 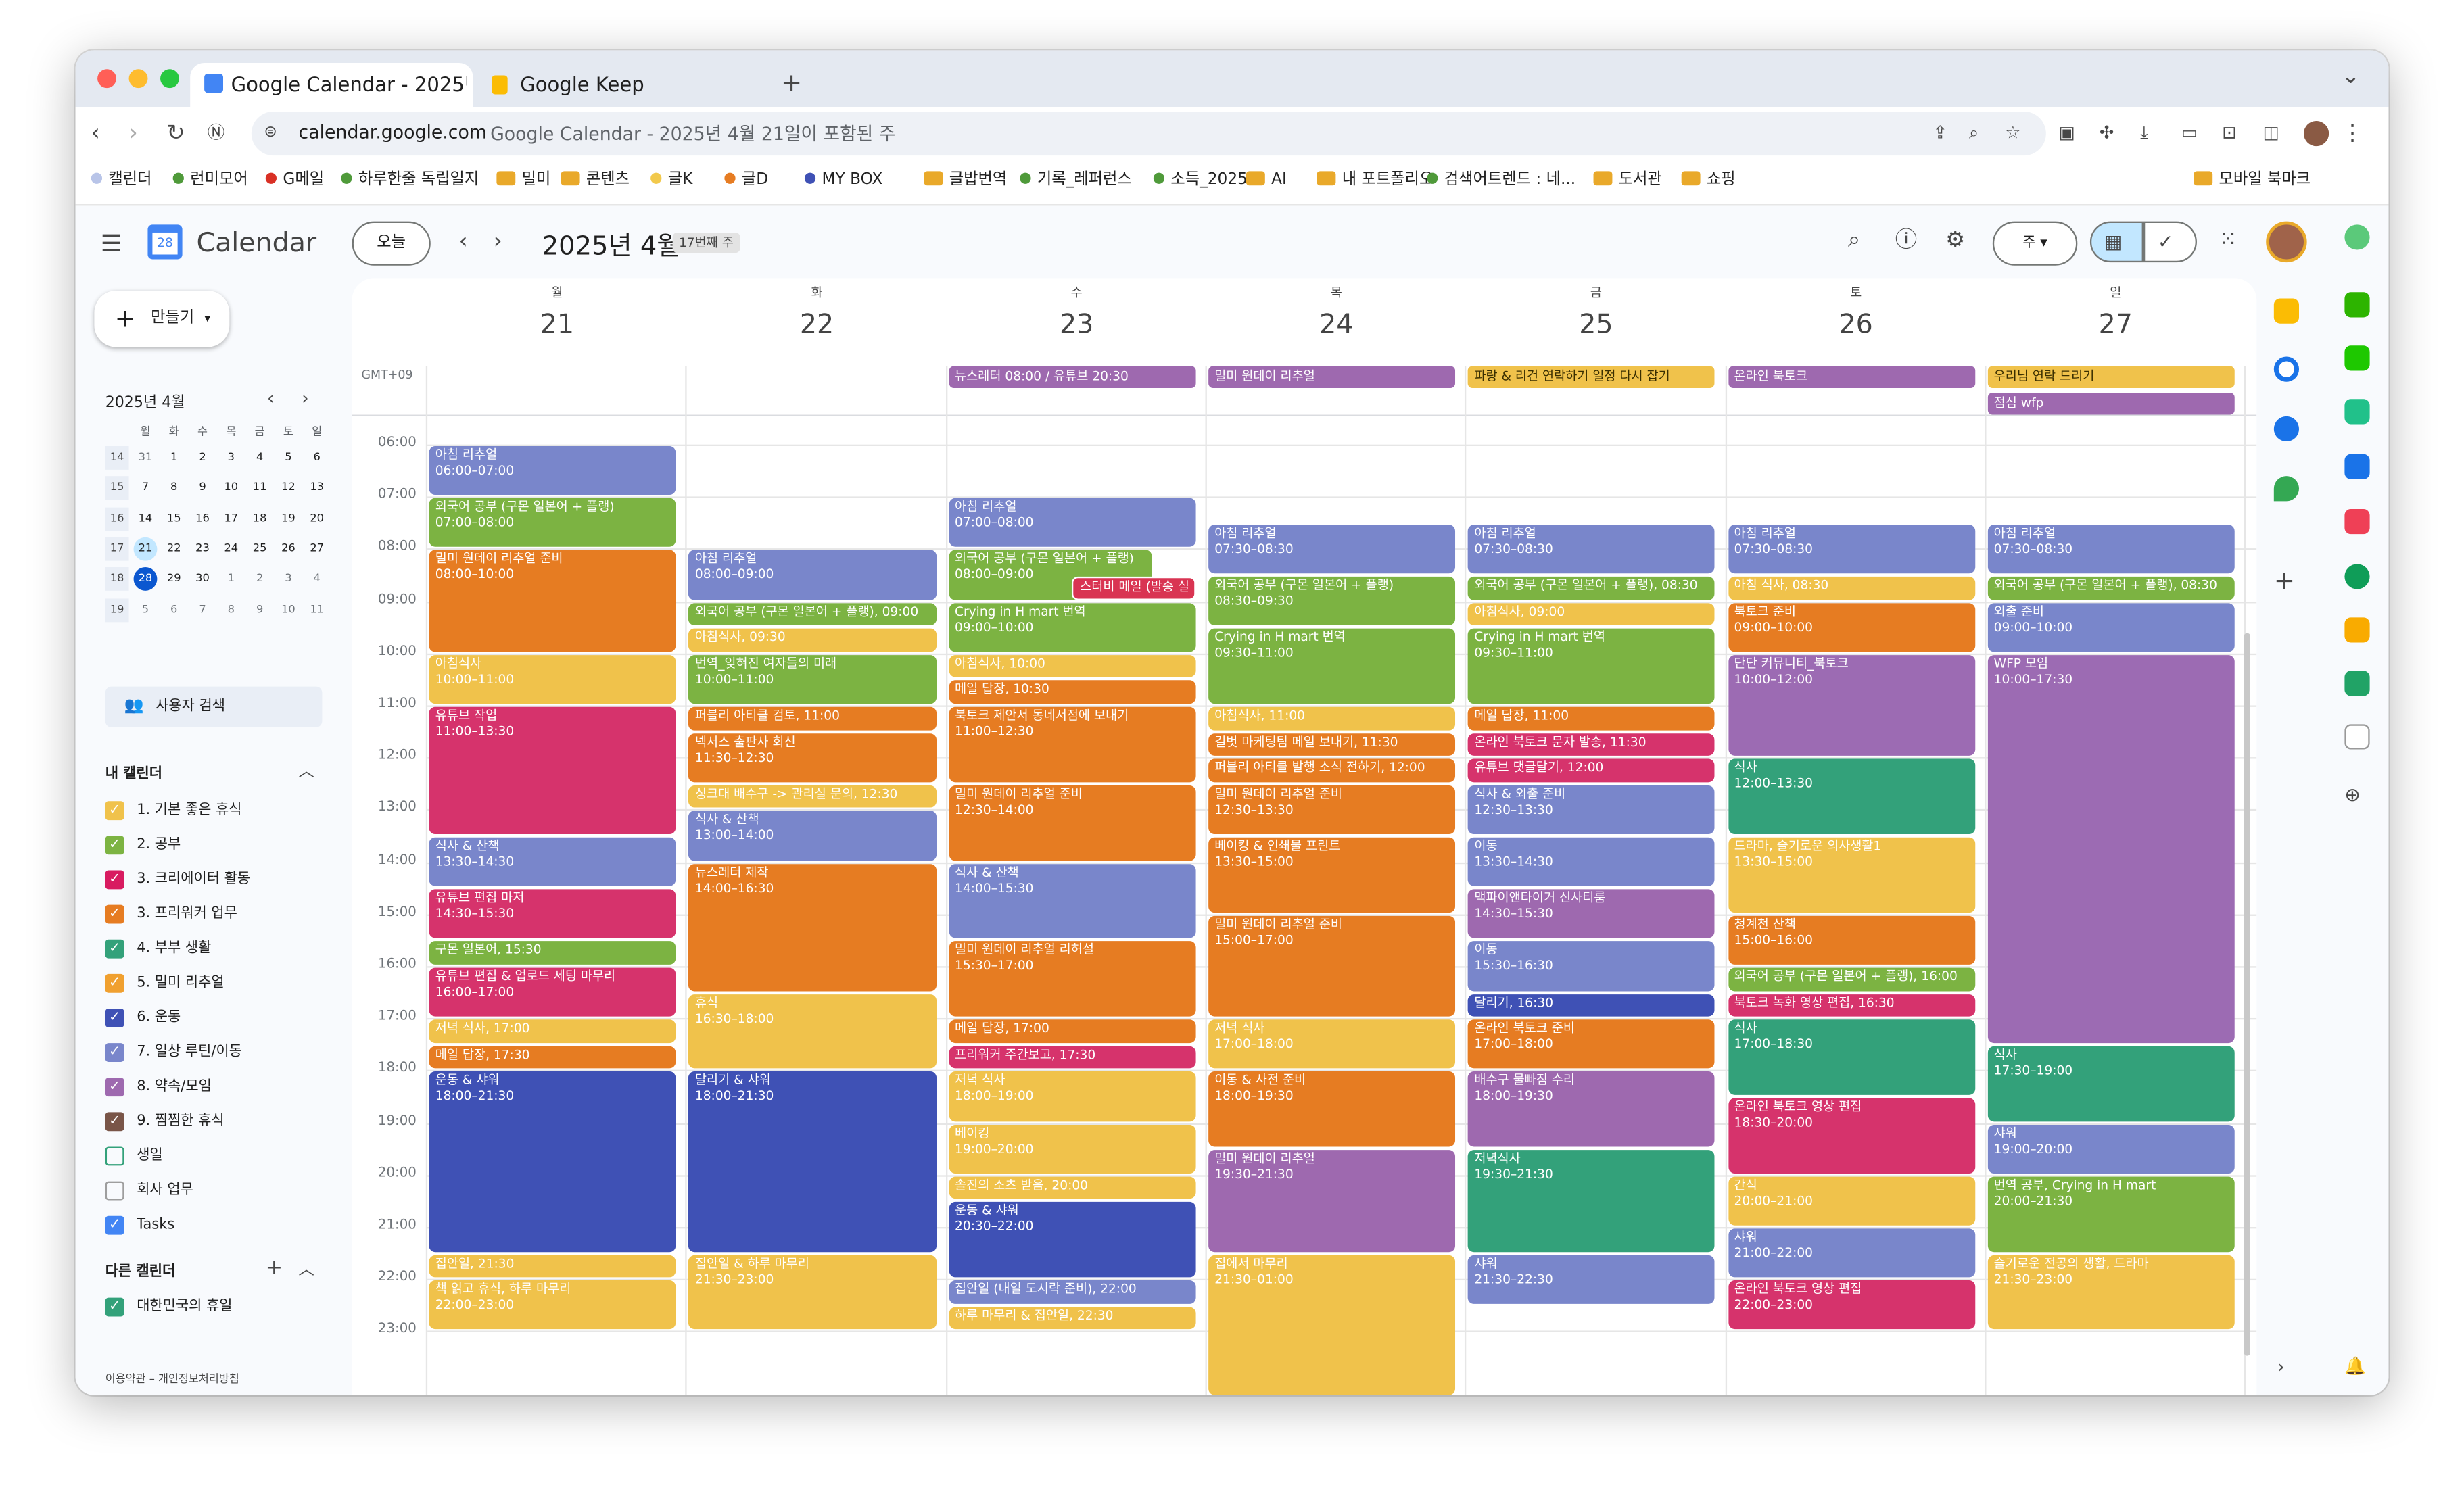 What do you see at coordinates (1332, 770) in the screenshot?
I see `calendar-event: 퍼블리 아티클 발행 소식 전하기, 12:00` at bounding box center [1332, 770].